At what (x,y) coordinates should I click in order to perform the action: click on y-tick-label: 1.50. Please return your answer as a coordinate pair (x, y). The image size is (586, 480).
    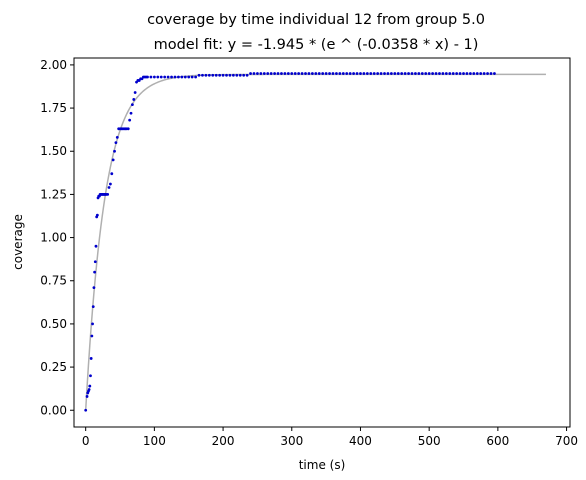
    Looking at the image, I should click on (53, 151).